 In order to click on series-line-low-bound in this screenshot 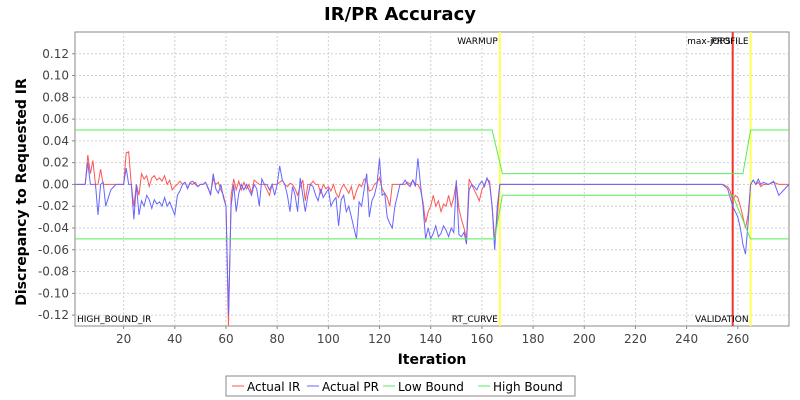, I will do `click(432, 217)`.